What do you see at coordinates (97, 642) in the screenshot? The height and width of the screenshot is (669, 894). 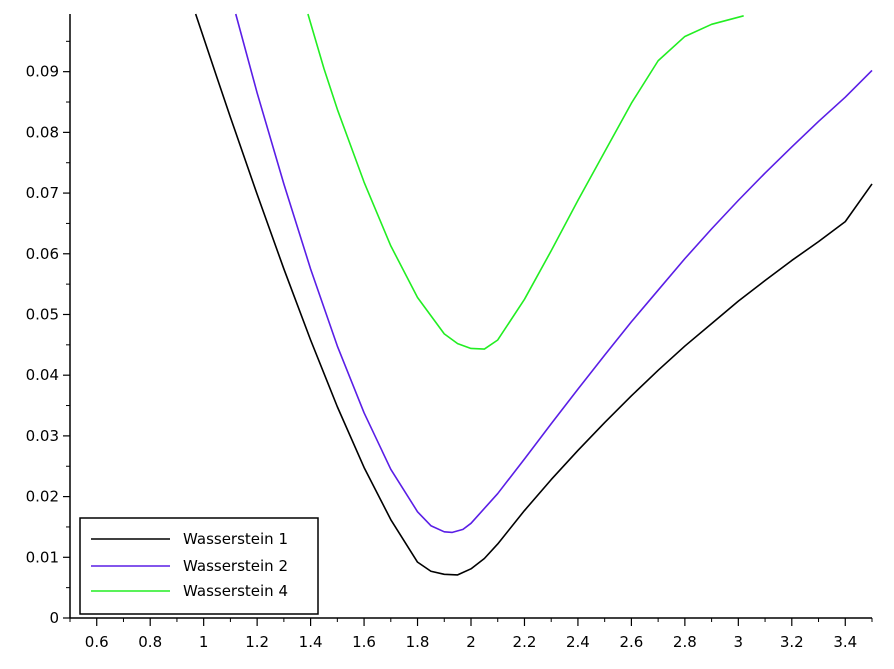 I see `x-tick-label: 0.6` at bounding box center [97, 642].